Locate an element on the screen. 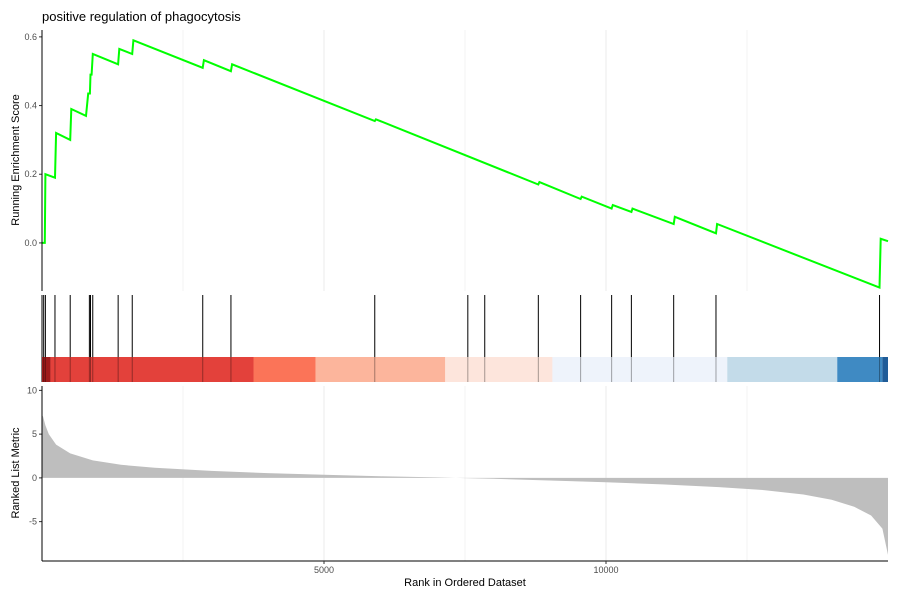  enrichment-y-tick-label: 0.4 is located at coordinates (30, 106).